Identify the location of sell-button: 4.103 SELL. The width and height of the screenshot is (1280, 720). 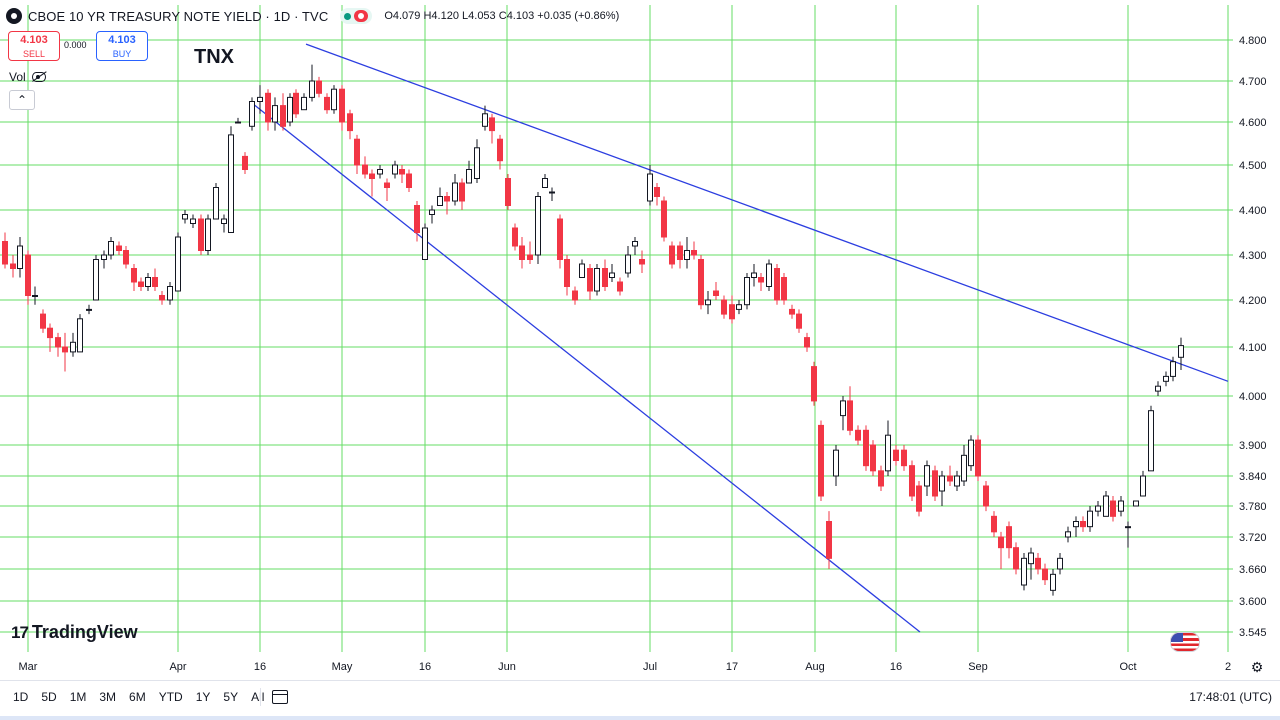
(34, 46).